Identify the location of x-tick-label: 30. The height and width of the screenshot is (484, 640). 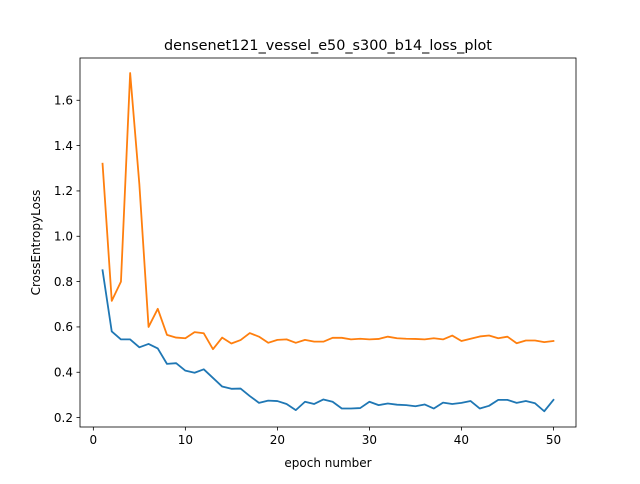
(369, 440).